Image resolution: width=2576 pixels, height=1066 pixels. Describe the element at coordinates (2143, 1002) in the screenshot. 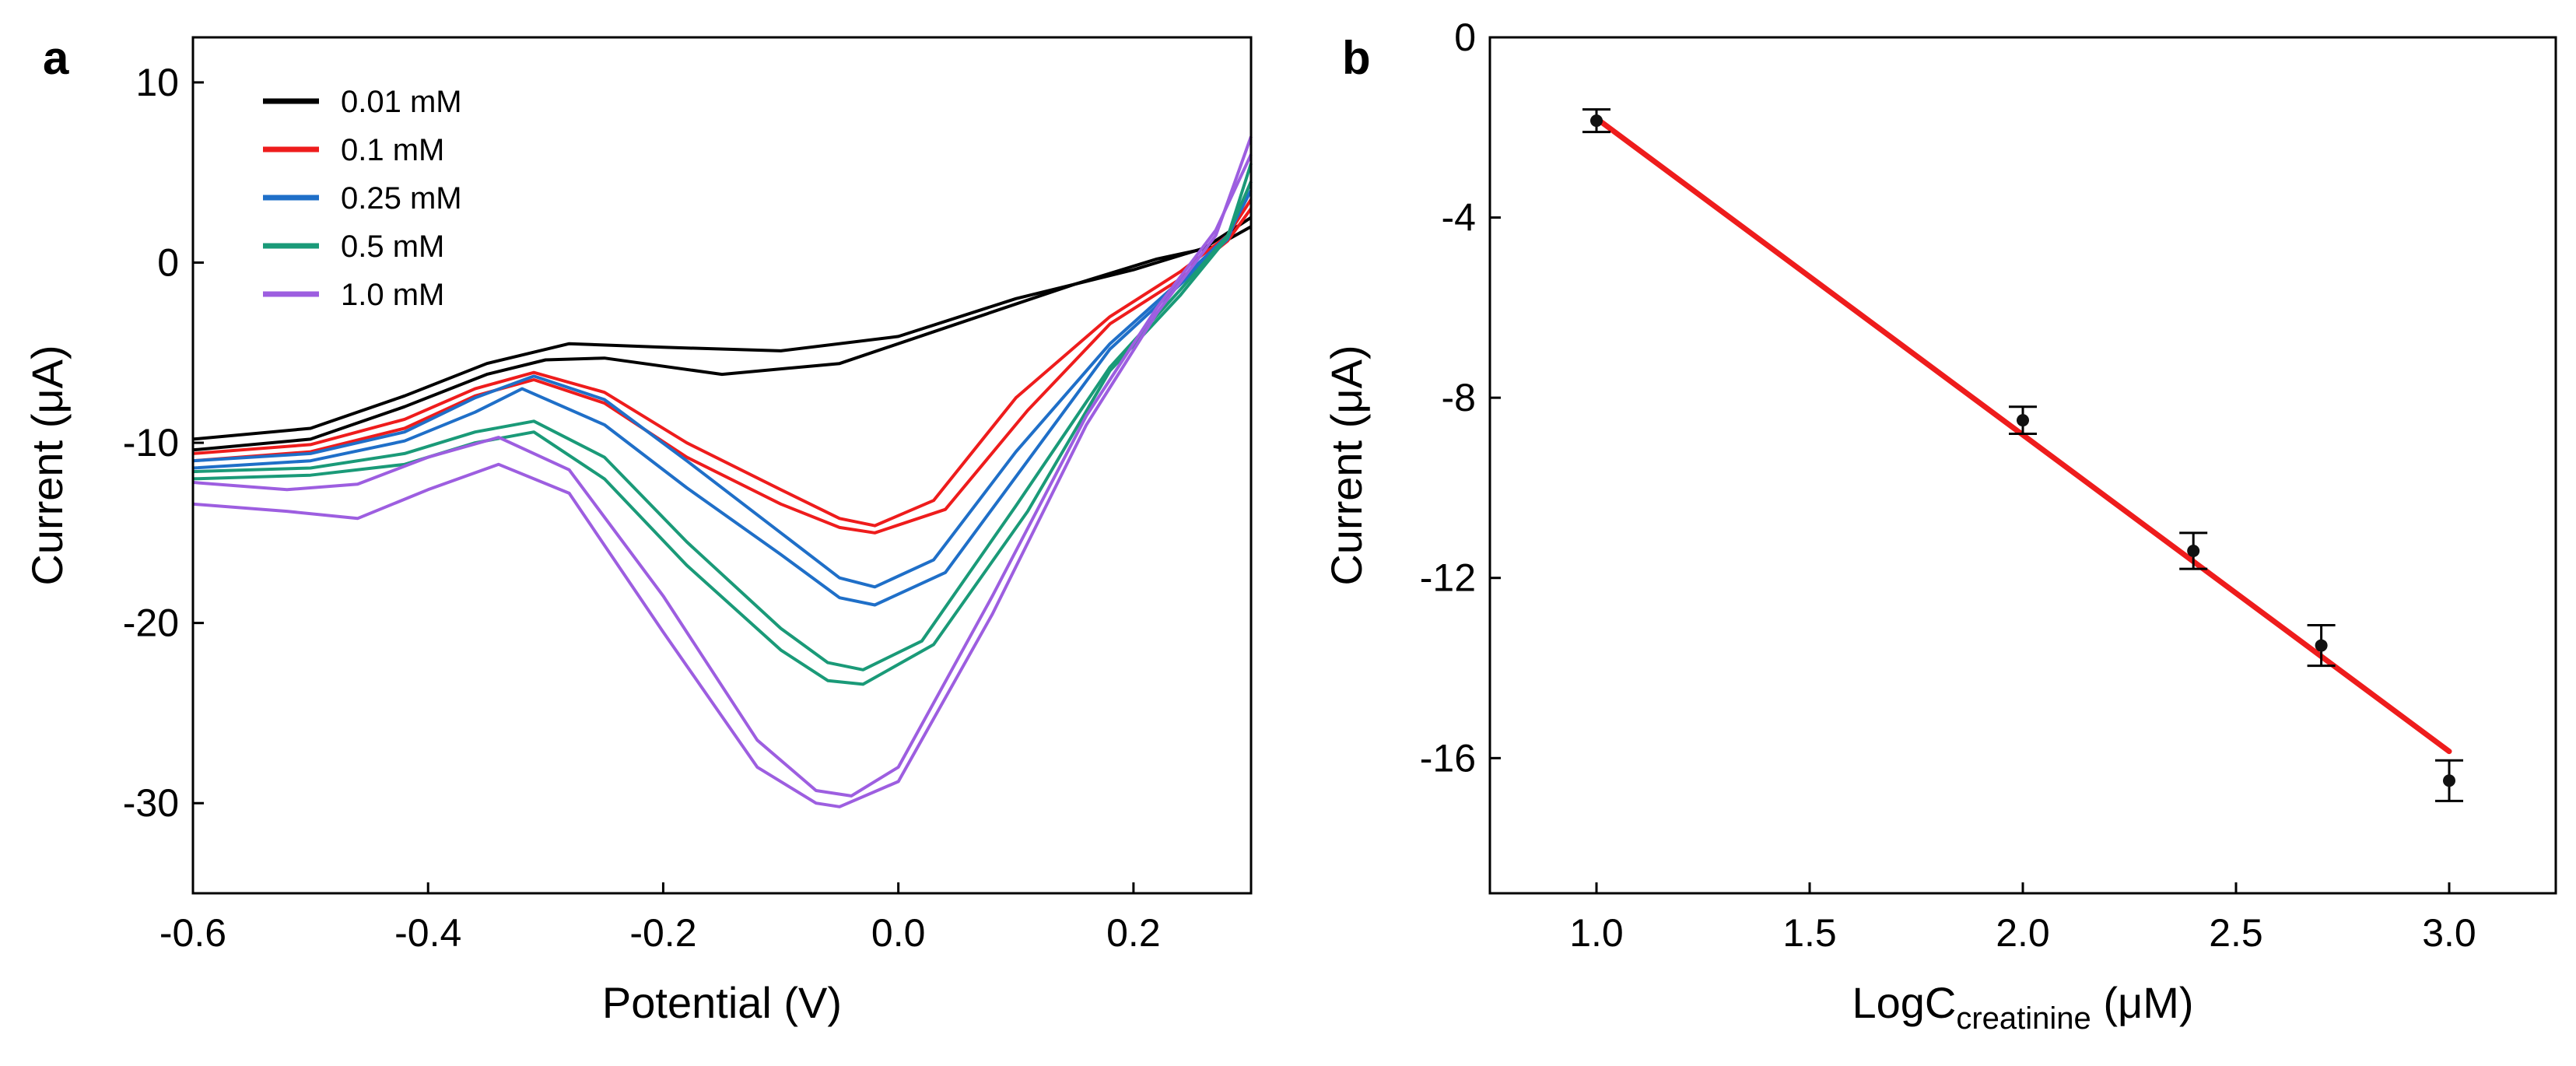

I see `panel-b-x-axis-label-unit: (μM)` at that location.